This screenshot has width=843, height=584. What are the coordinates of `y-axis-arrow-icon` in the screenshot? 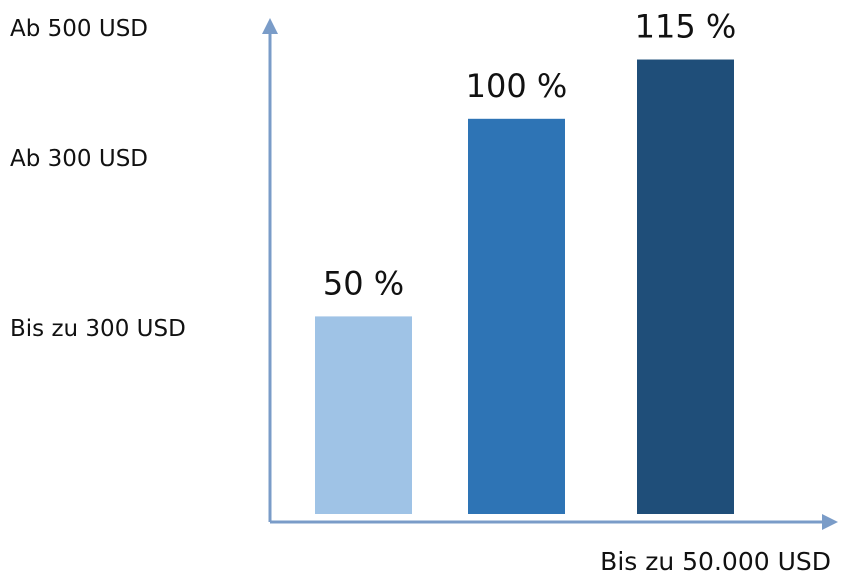 It's located at (270, 26).